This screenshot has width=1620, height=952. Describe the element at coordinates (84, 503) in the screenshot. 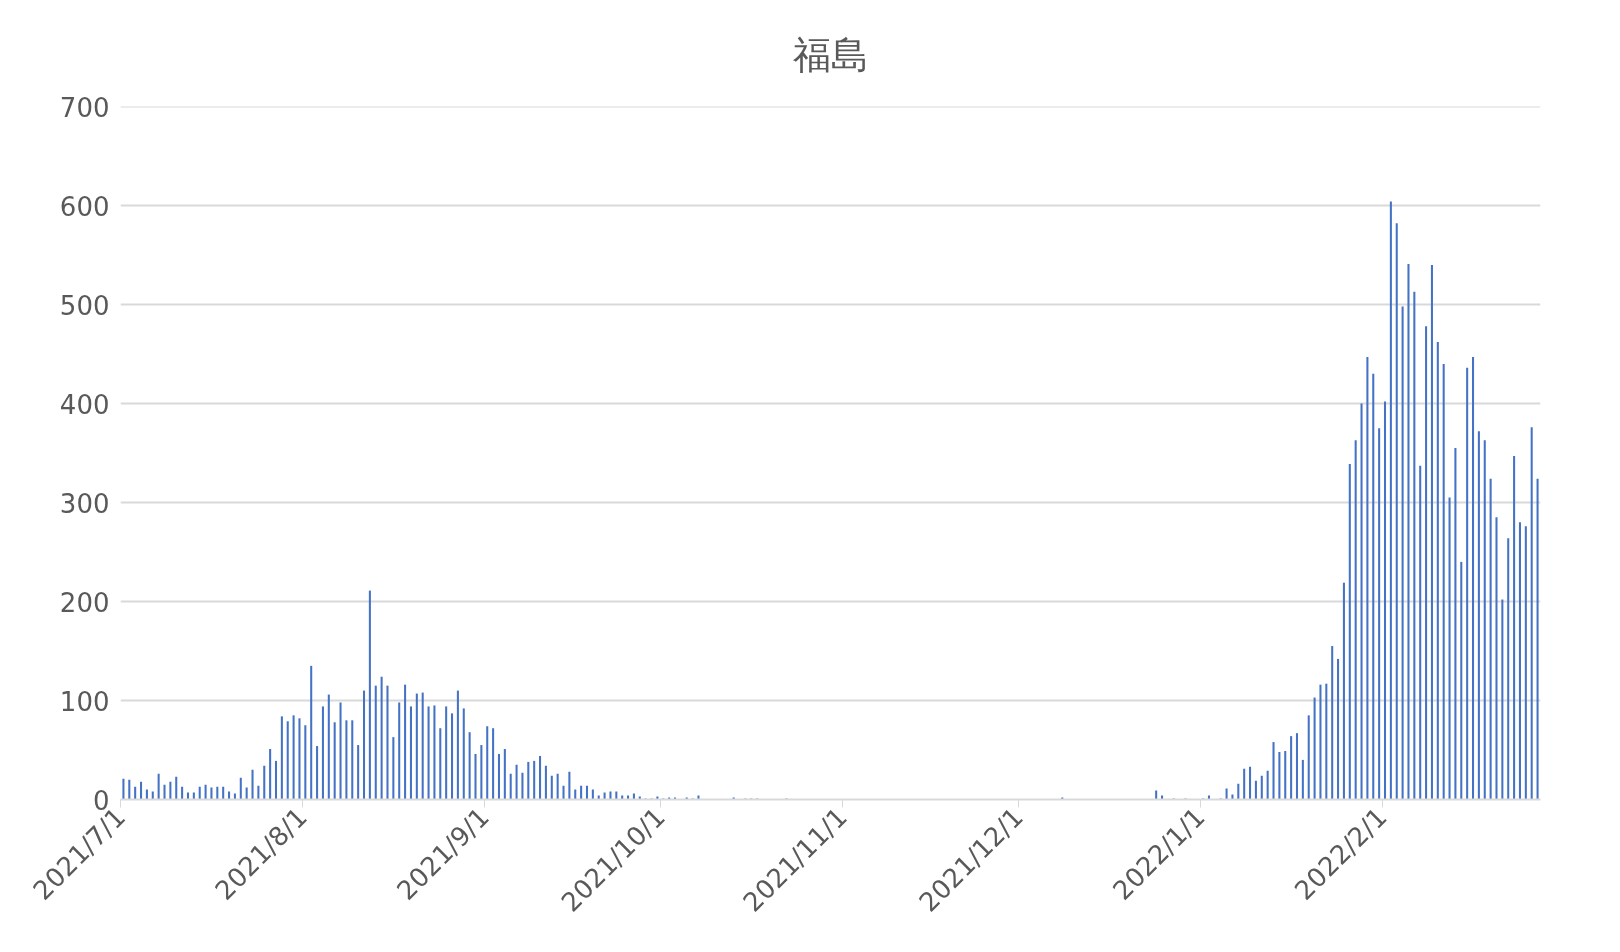

I see `y-tick-label: 300` at that location.